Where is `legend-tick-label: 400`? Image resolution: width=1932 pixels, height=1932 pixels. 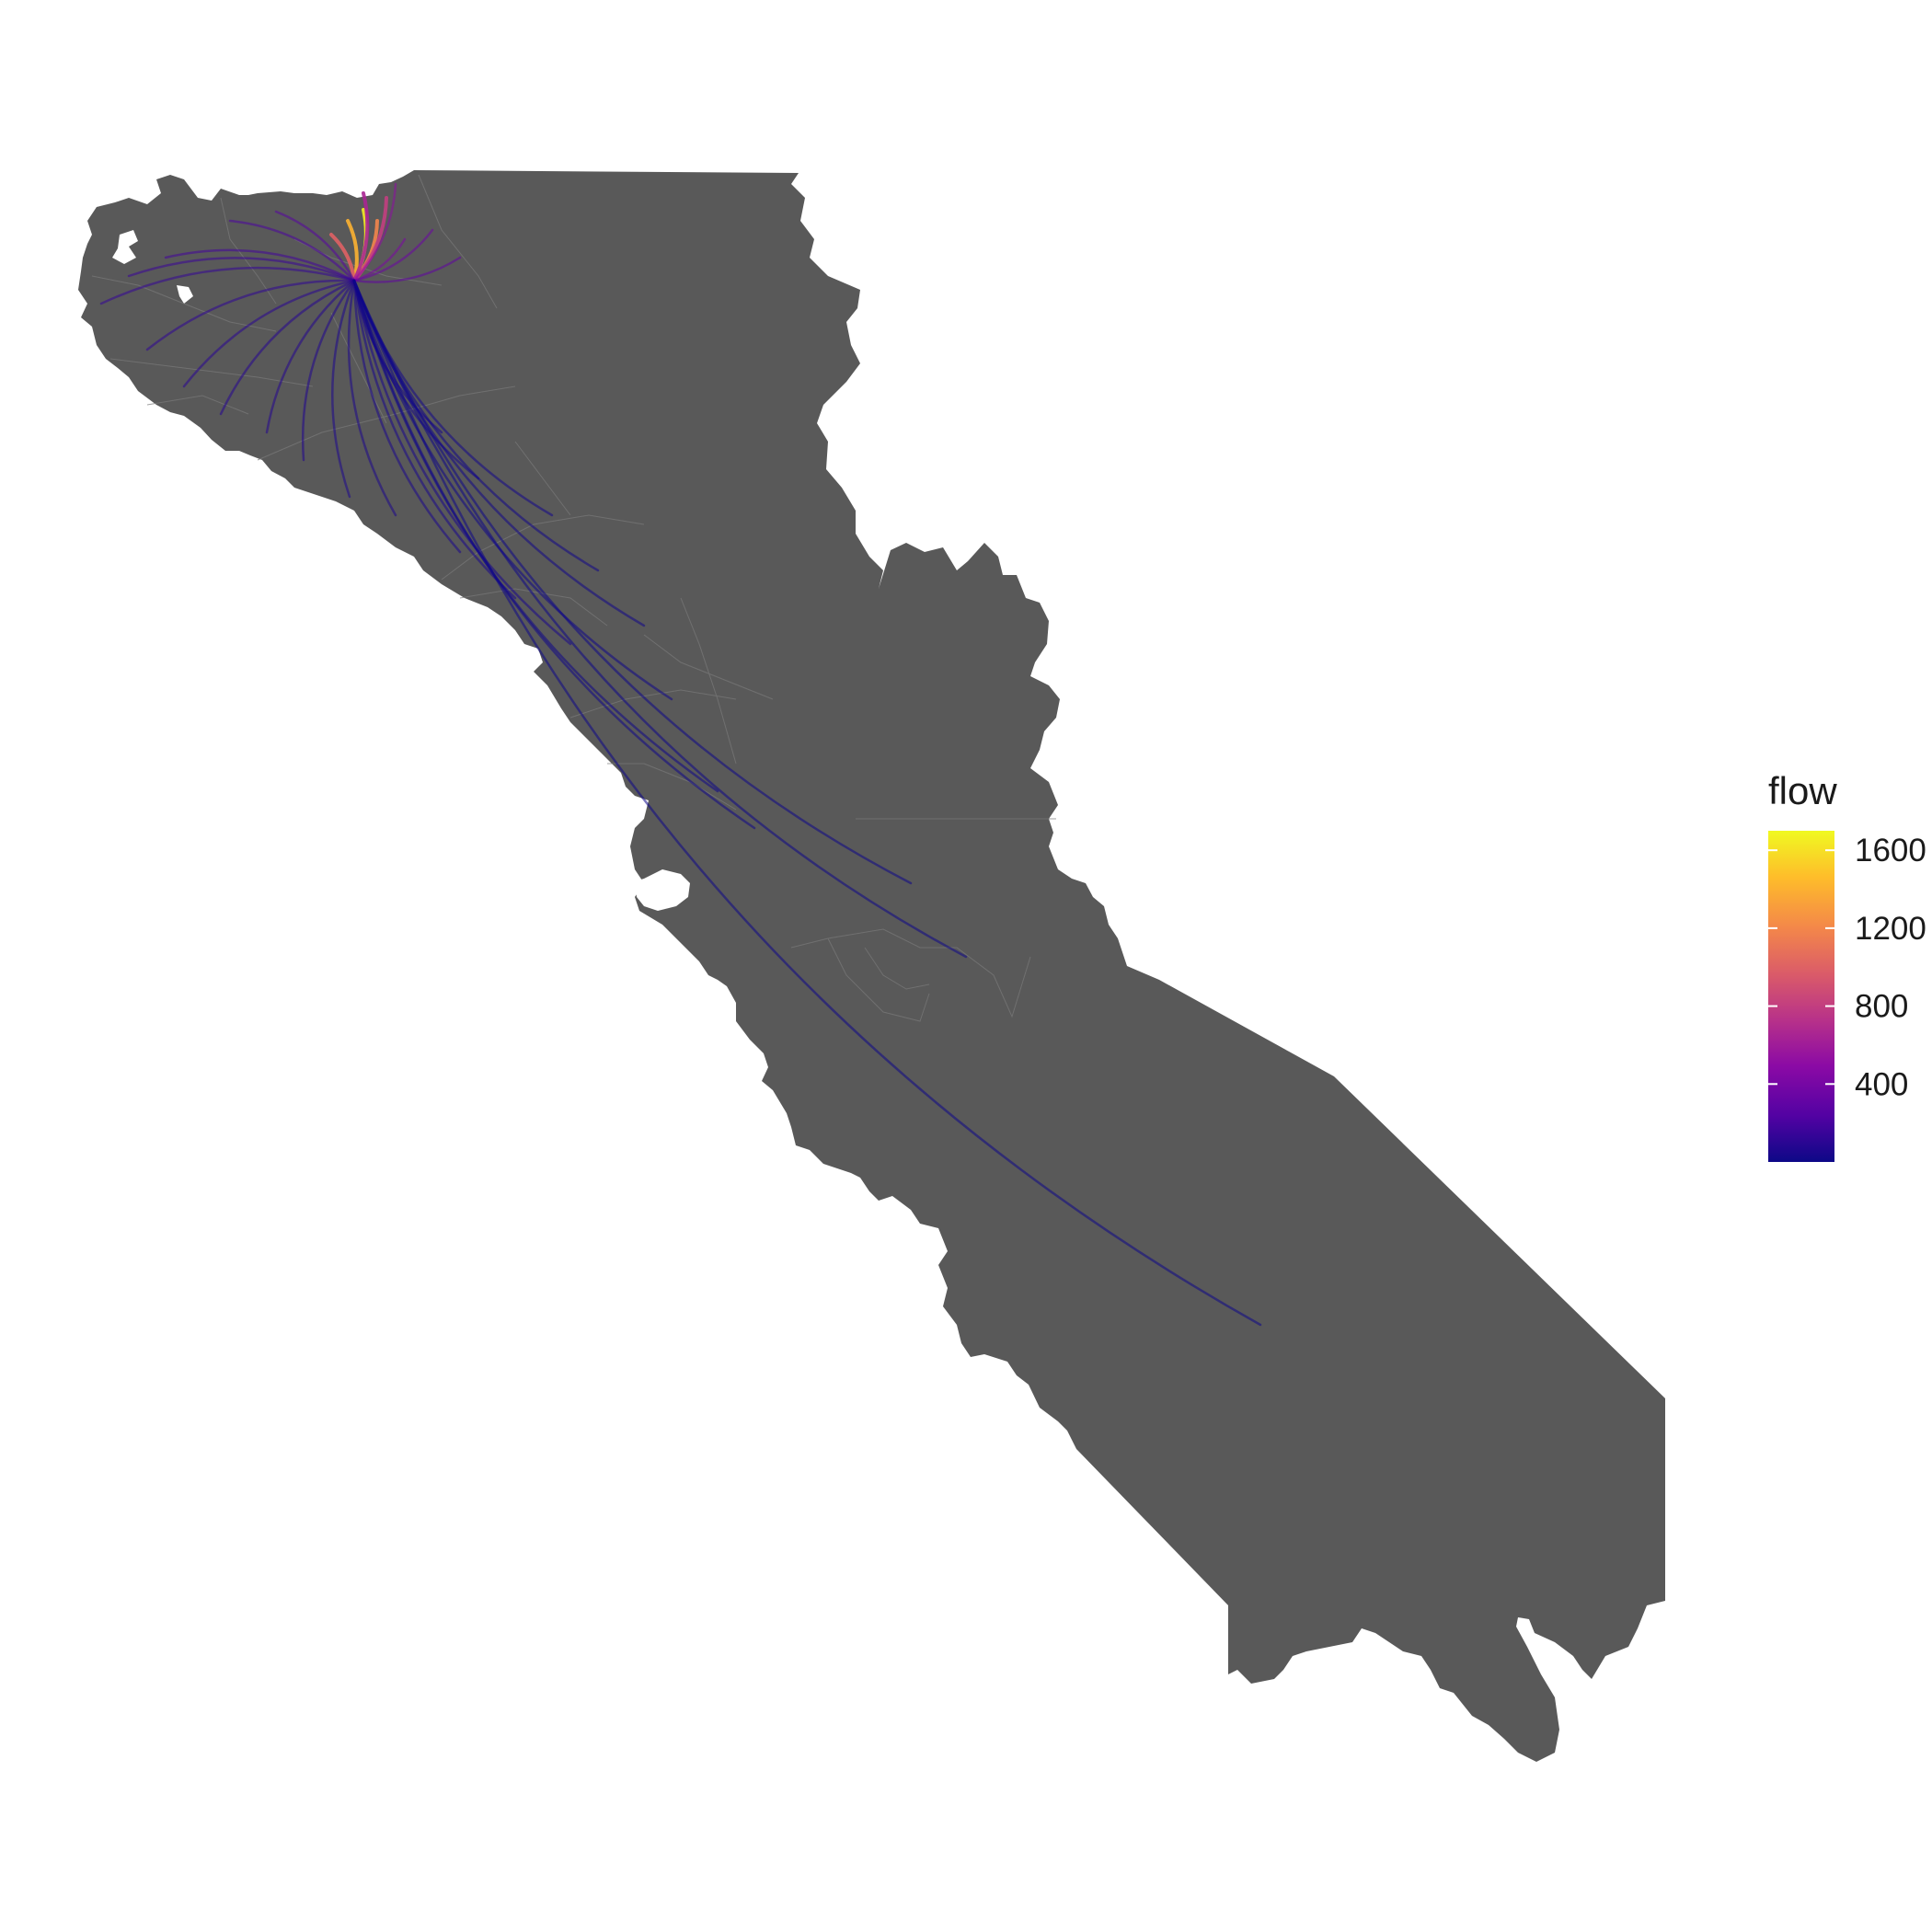
legend-tick-label: 400 is located at coordinates (1881, 1084).